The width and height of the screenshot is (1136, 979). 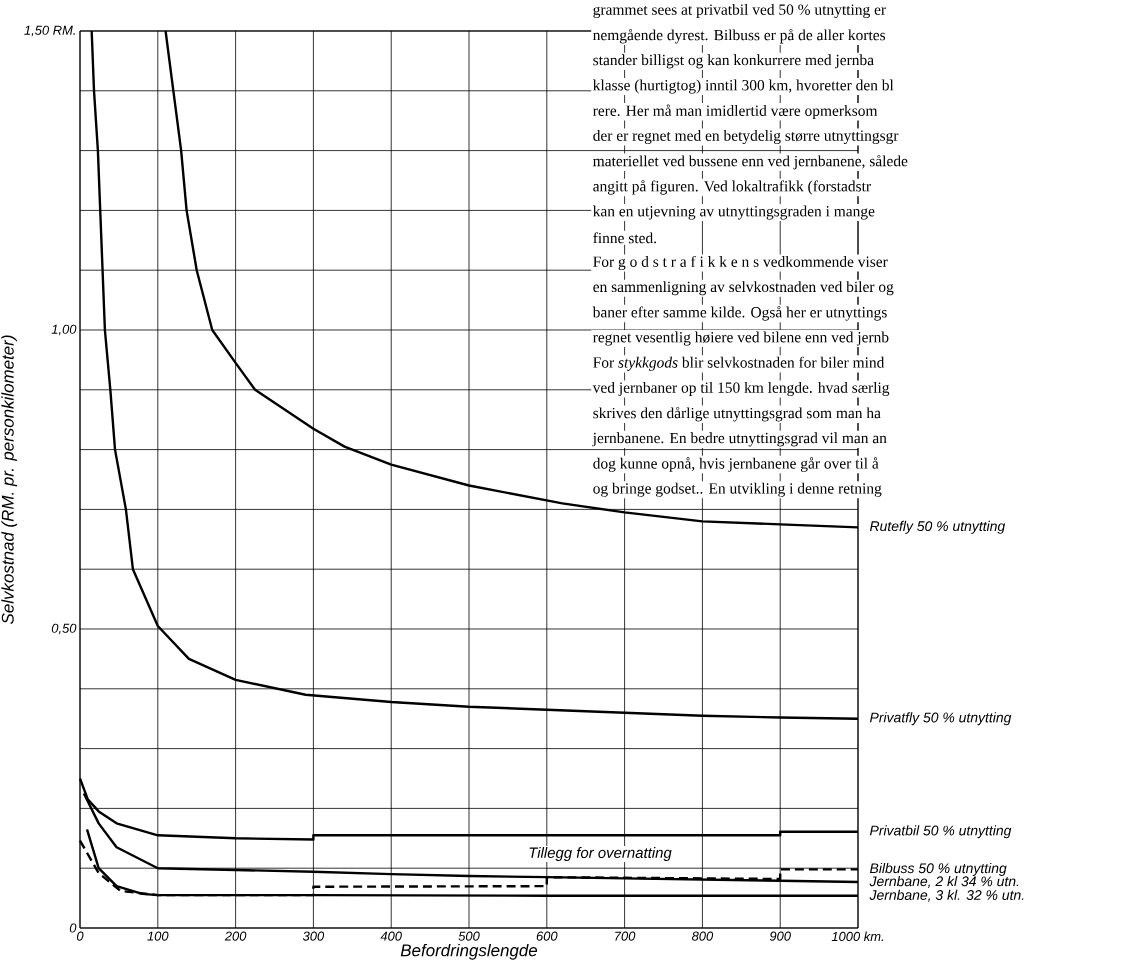 What do you see at coordinates (739, 313) in the screenshot?
I see `annotation: baner efter samme kilde. Også her er utnyttings` at bounding box center [739, 313].